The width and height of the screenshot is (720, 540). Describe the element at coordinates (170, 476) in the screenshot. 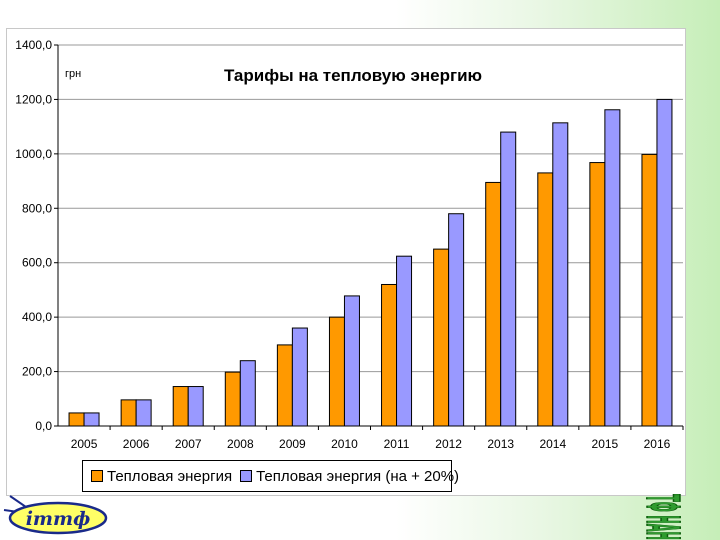

I see `legend-label-series1: Тепловая энергия` at that location.